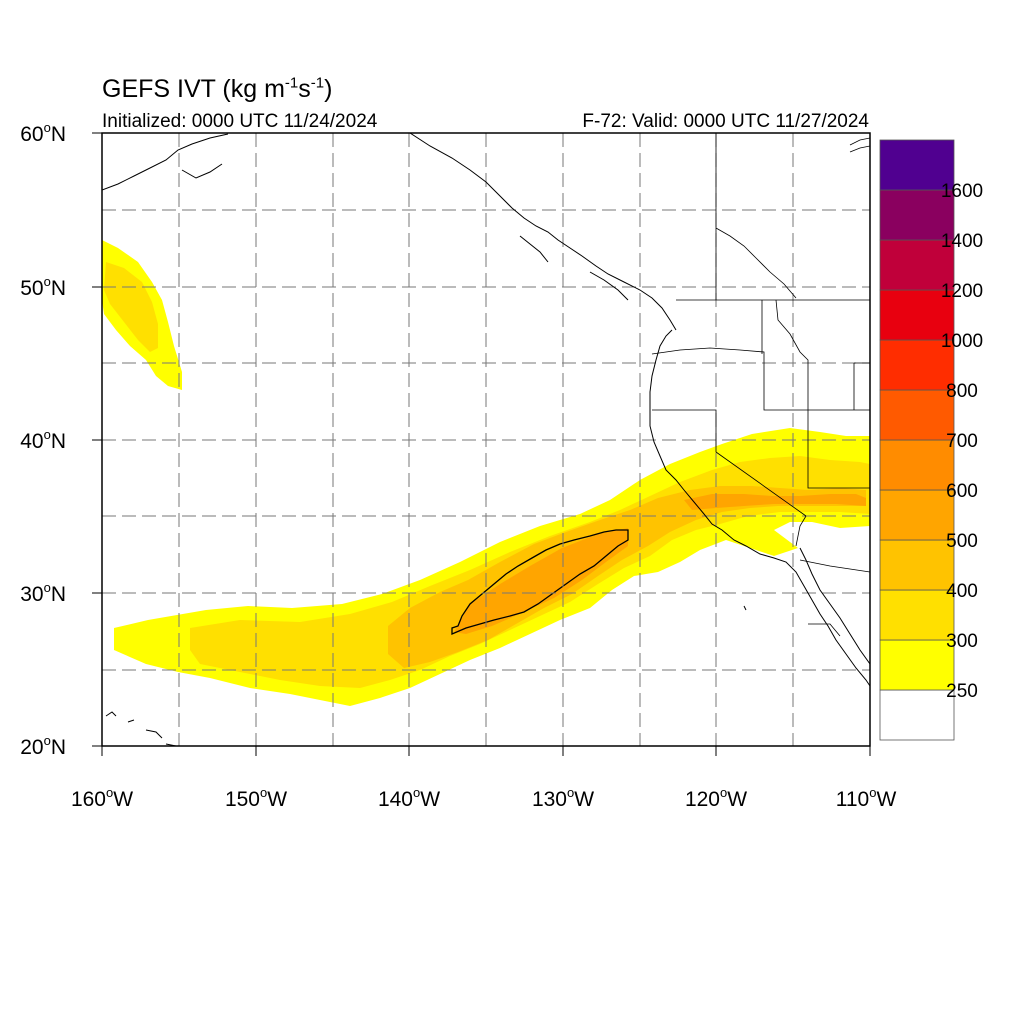  I want to click on ivt-patch-northwest-core, so click(131, 307).